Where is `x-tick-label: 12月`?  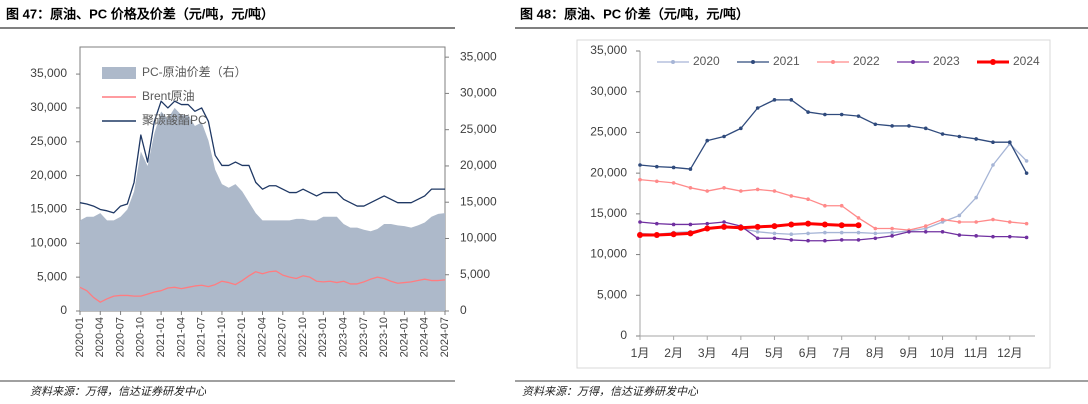
x-tick-label: 12月 is located at coordinates (1009, 353).